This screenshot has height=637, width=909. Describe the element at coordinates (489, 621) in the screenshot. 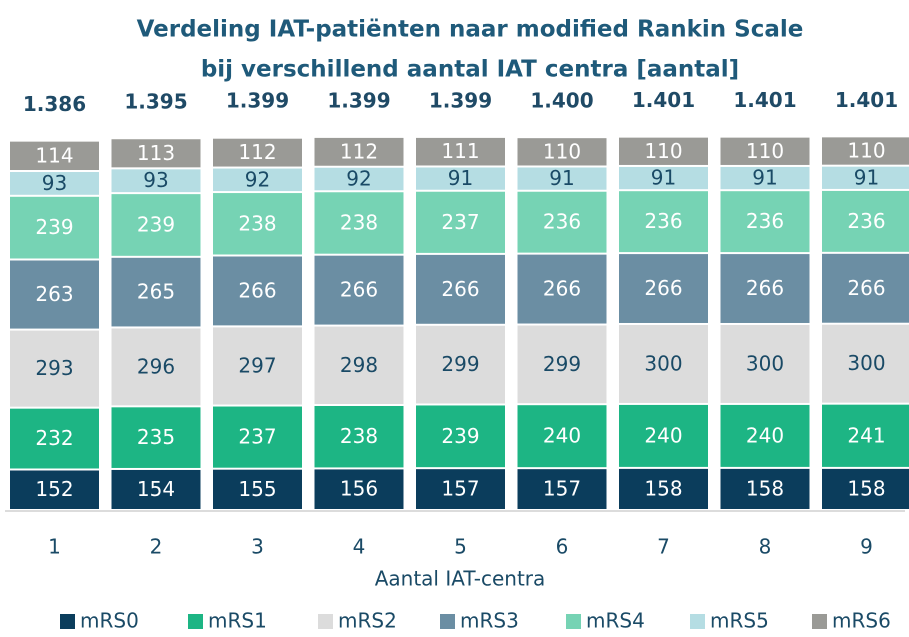

I see `legend-label: mRS3` at that location.